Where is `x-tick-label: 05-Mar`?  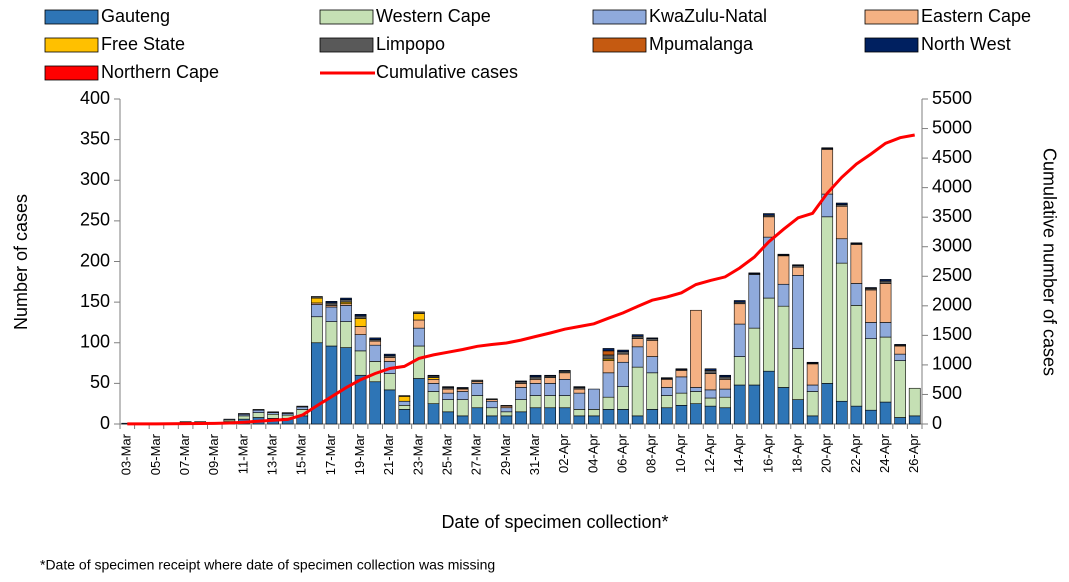 x-tick-label: 05-Mar is located at coordinates (155, 454).